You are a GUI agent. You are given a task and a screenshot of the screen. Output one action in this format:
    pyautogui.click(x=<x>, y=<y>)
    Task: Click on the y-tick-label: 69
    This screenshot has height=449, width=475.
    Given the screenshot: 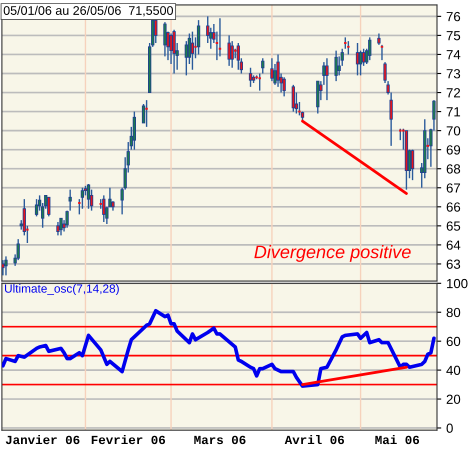 What is the action you would take?
    pyautogui.click(x=453, y=150)
    